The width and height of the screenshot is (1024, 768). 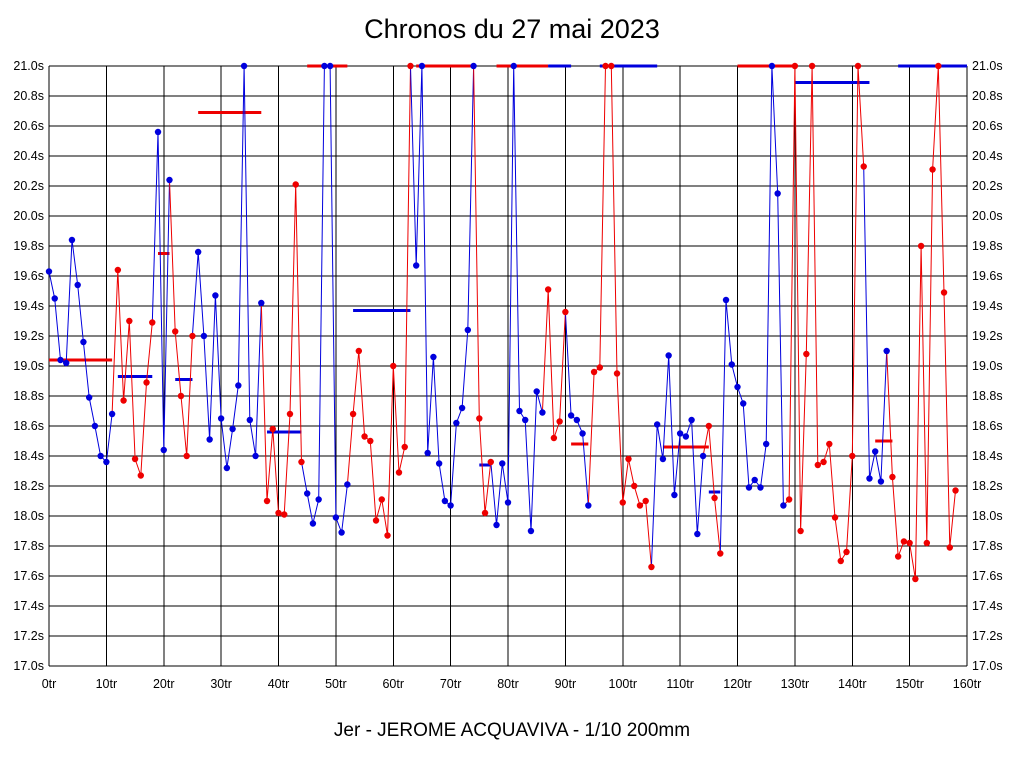 I want to click on y-tick-label-right: 19.8s, so click(x=987, y=246).